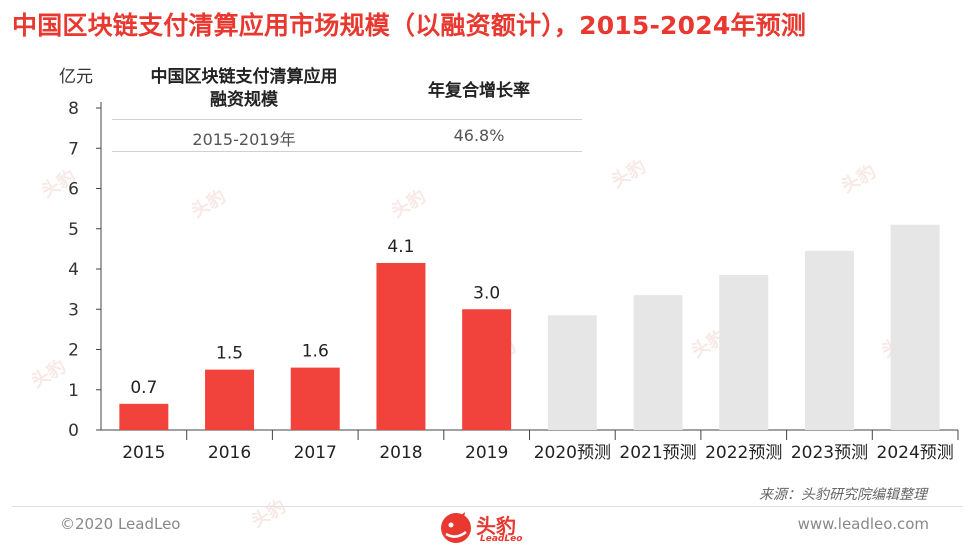 This screenshot has width=975, height=549. Describe the element at coordinates (315, 352) in the screenshot. I see `data-label: 1.6` at that location.